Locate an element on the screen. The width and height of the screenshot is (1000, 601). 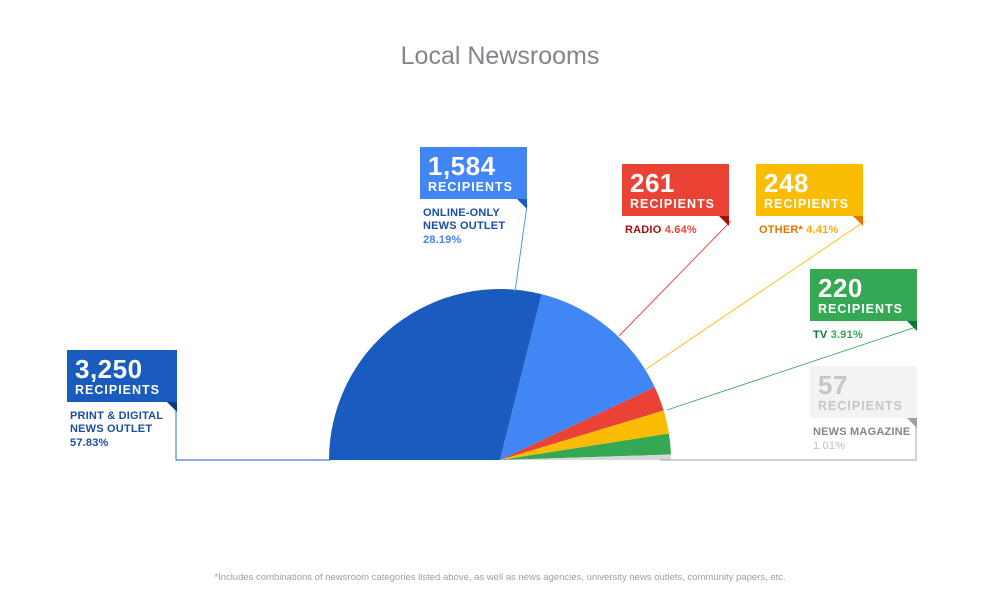
slice-online is located at coordinates (577, 377).